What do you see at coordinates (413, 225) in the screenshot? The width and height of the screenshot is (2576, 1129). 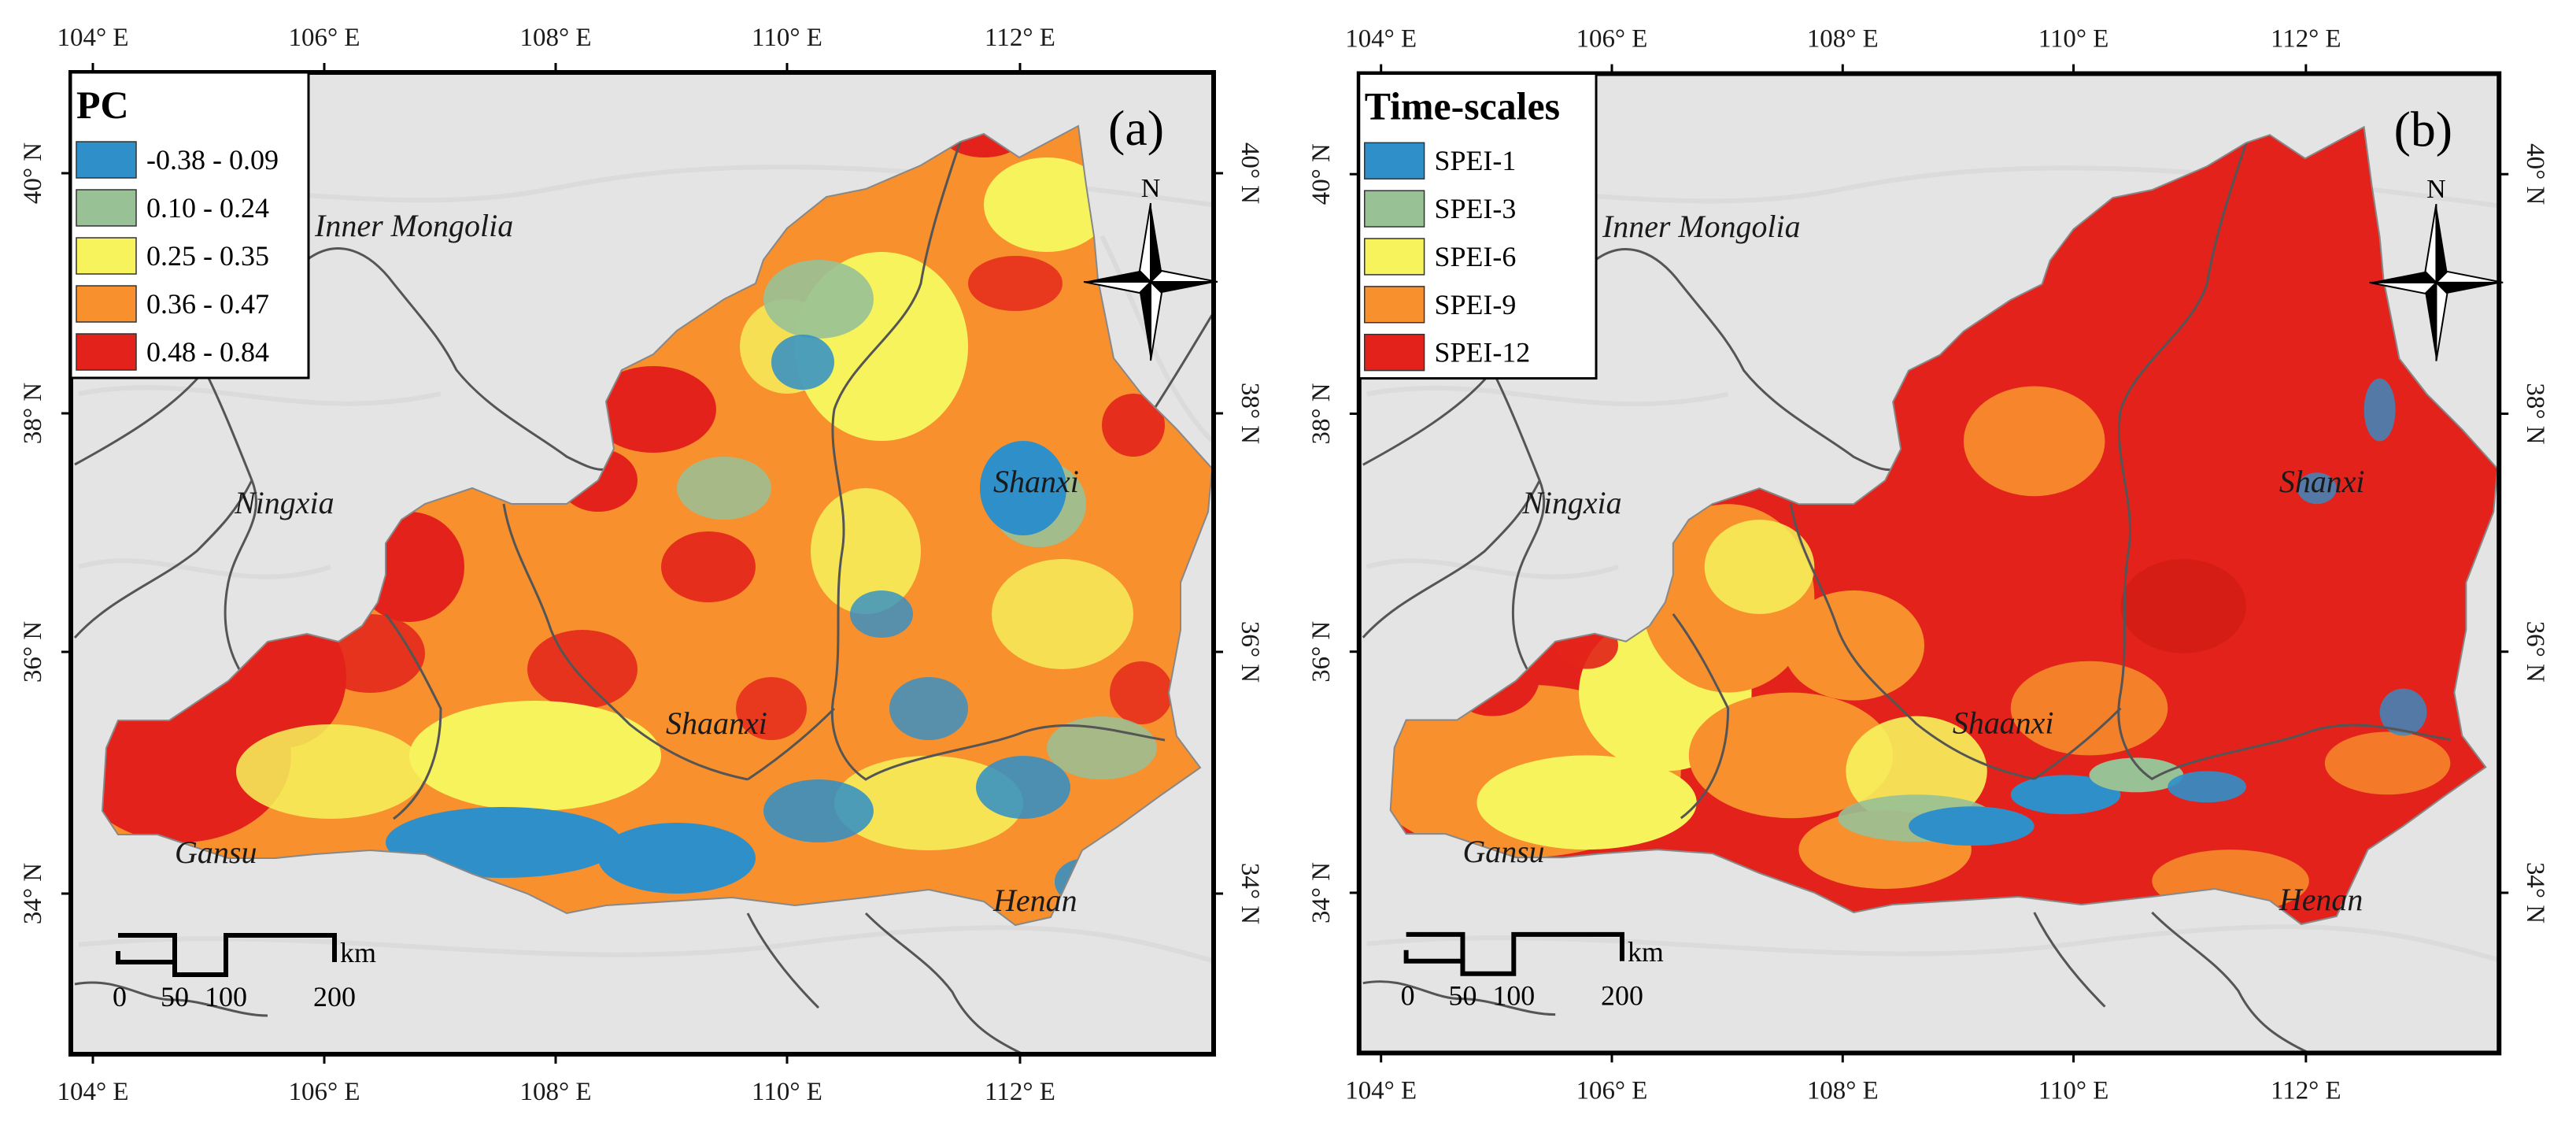 I see `place-inner-mongolia: Inner Mongolia` at bounding box center [413, 225].